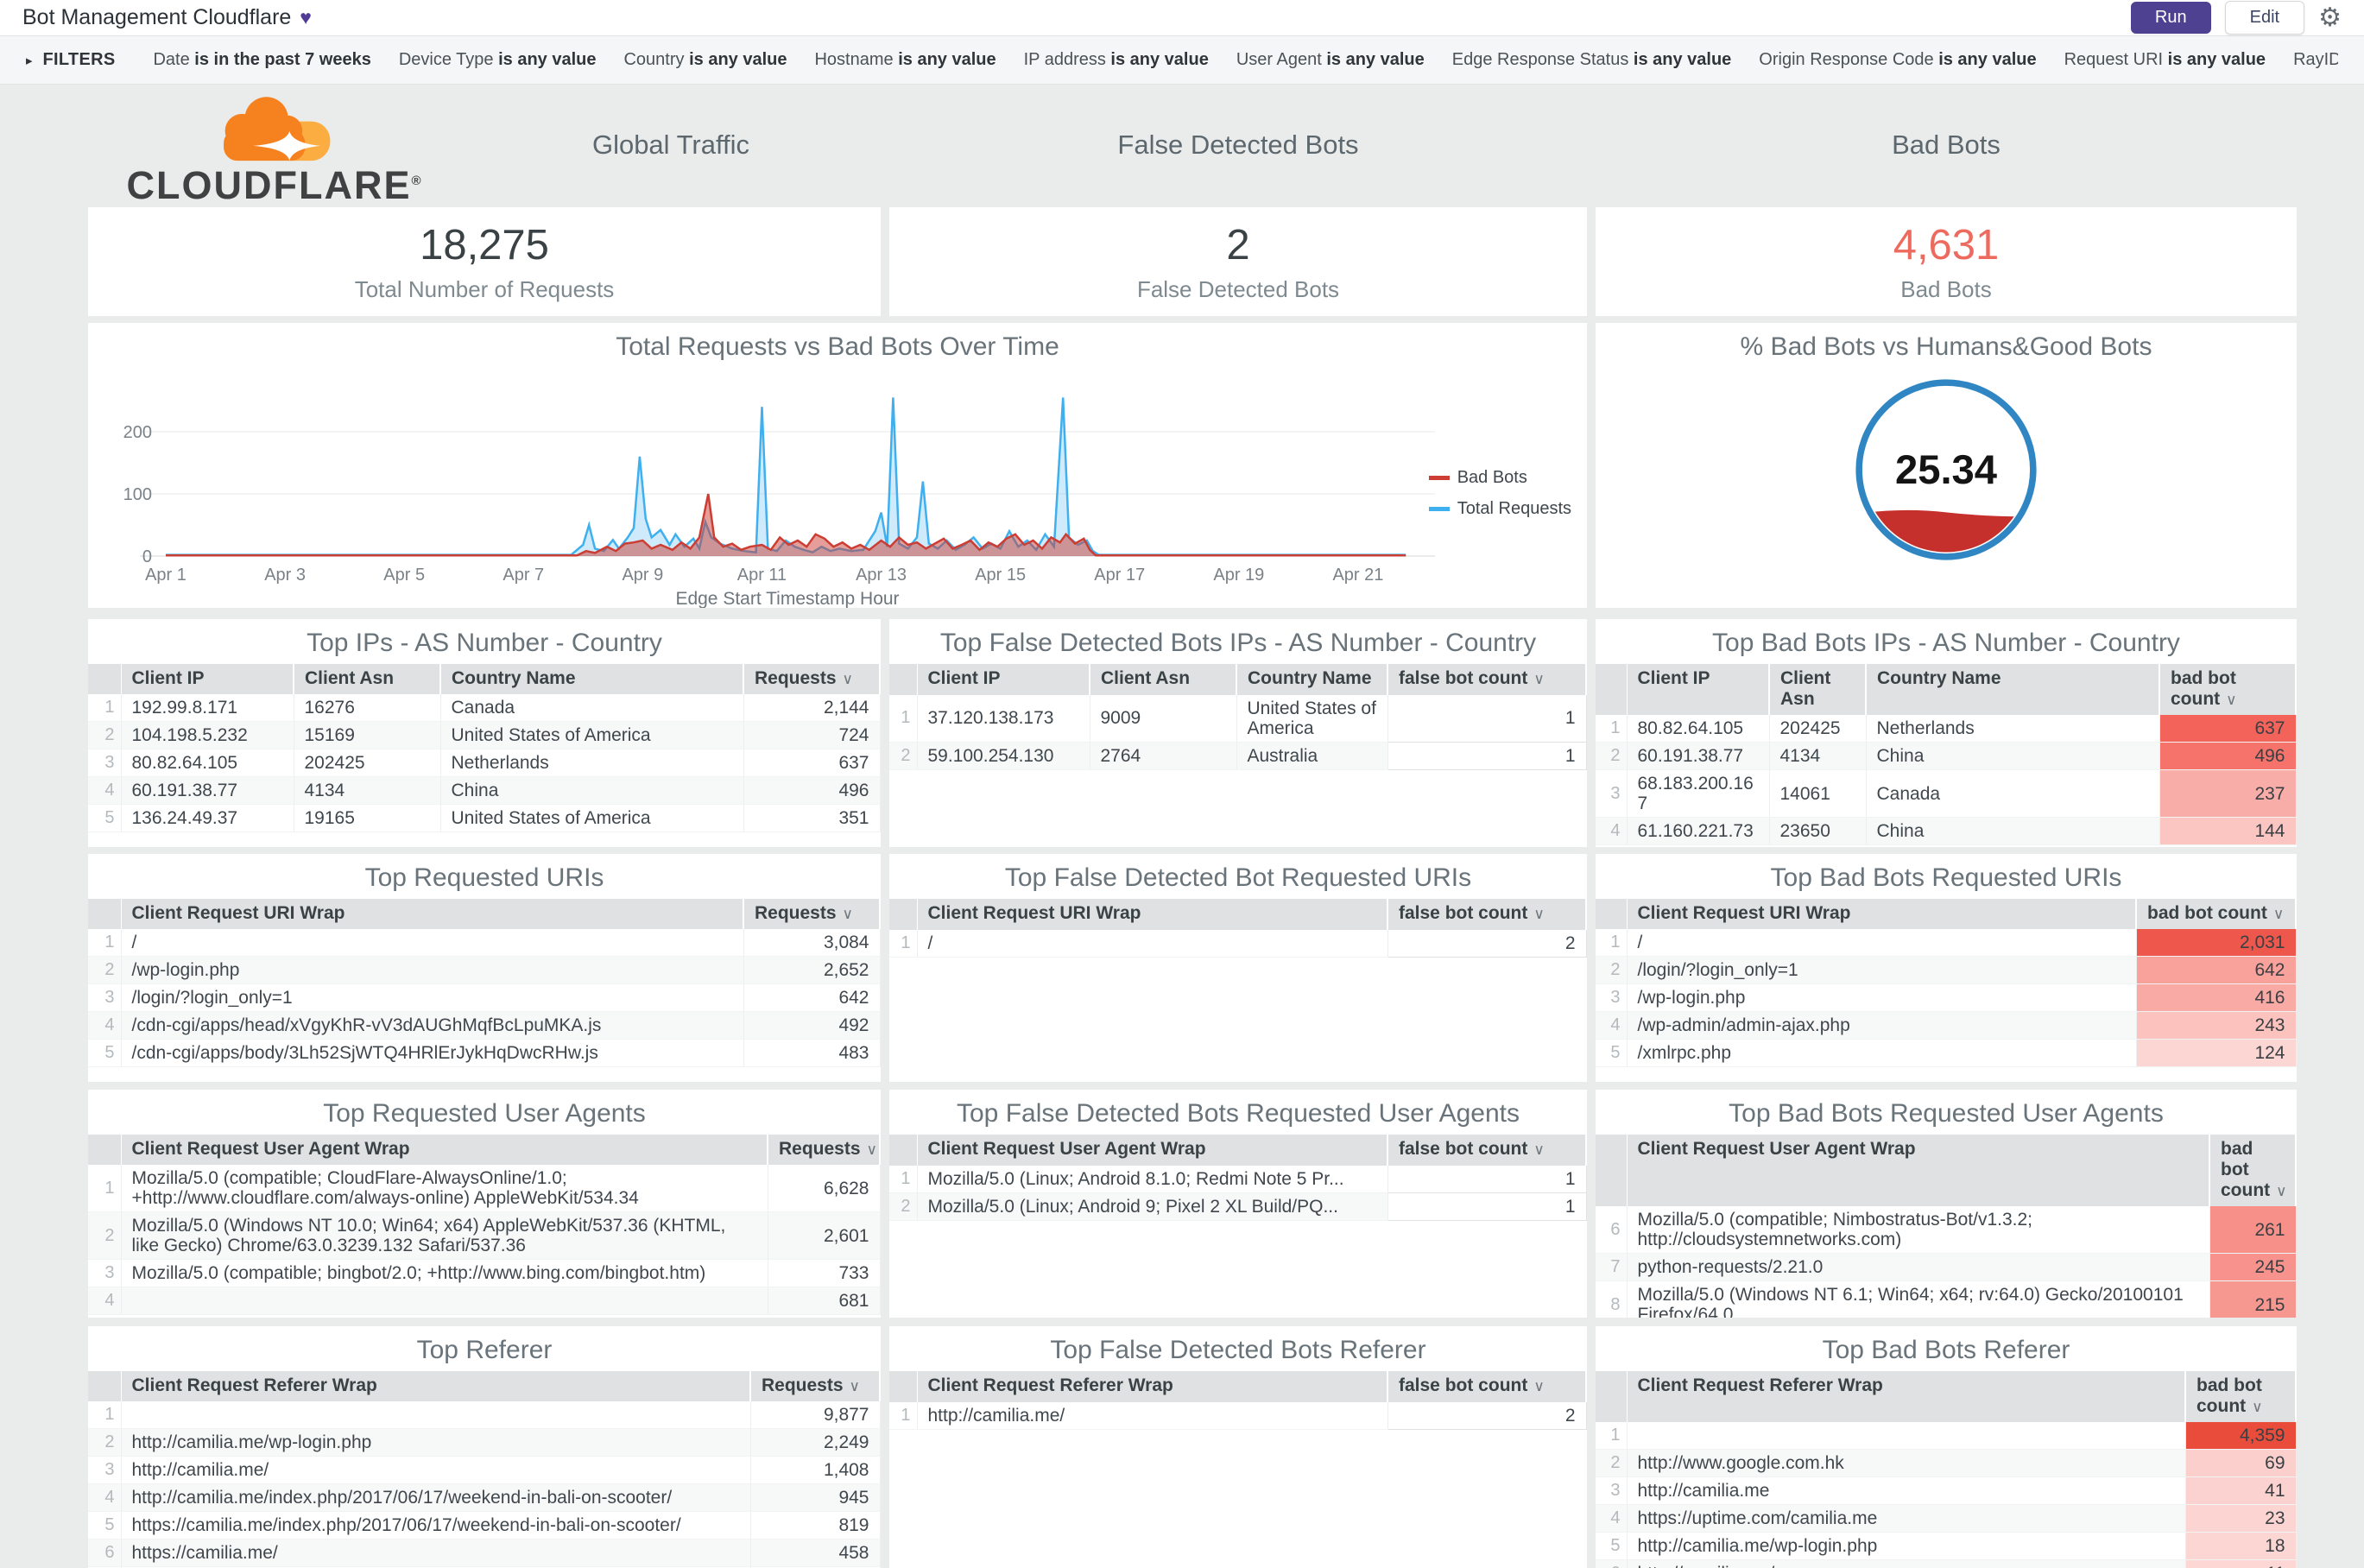 This screenshot has height=1568, width=2364. Describe the element at coordinates (1238, 1416) in the screenshot. I see `table-row: 1 http://camilia.me/2` at that location.